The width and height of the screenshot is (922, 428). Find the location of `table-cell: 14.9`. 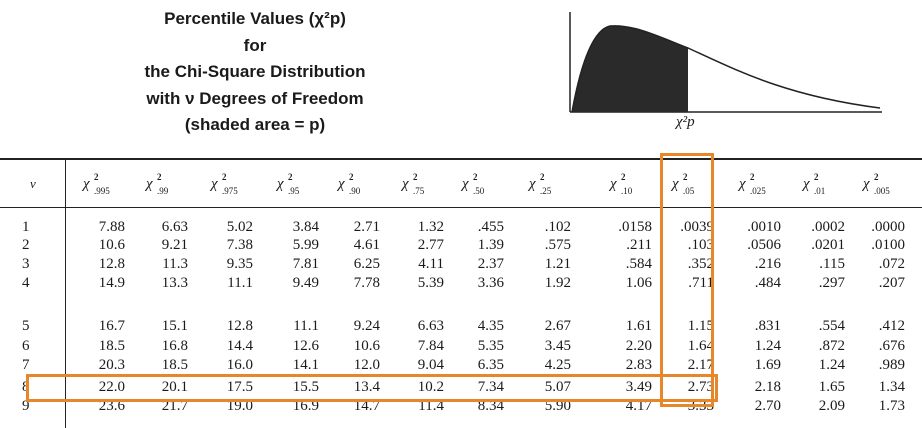

table-cell: 14.9 is located at coordinates (111, 283).